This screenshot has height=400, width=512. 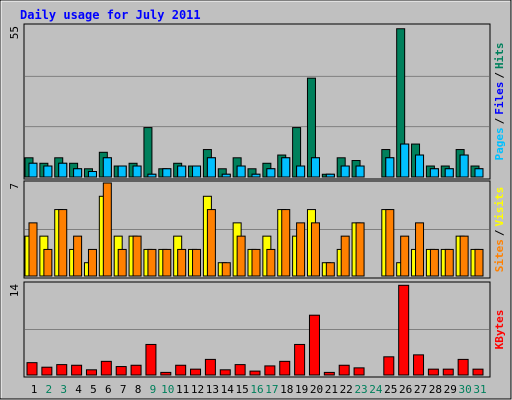 I want to click on x-tick-label: 24, so click(x=376, y=389).